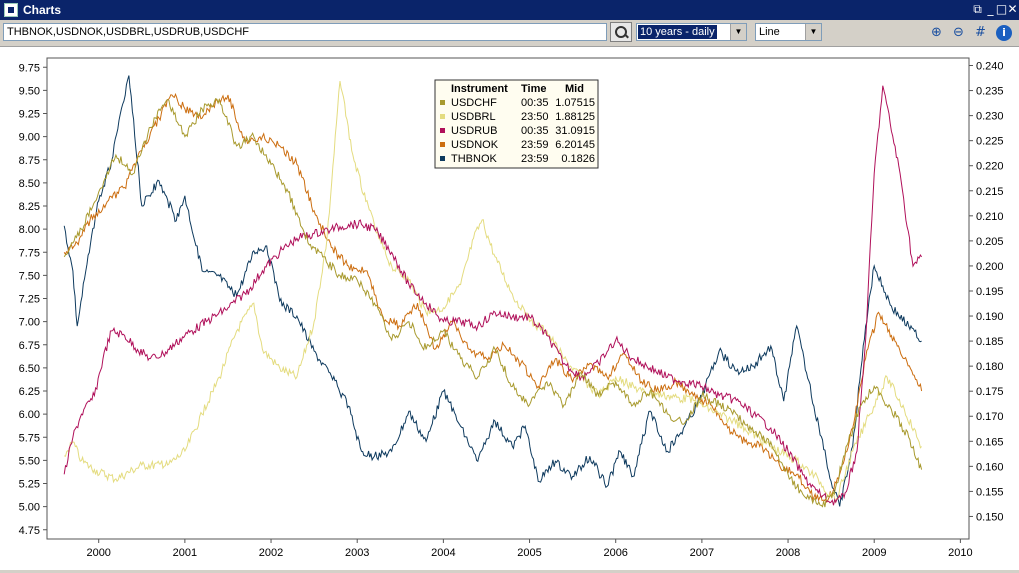 The image size is (1019, 573). What do you see at coordinates (990, 517) in the screenshot?
I see `right-tick-label: 0.150` at bounding box center [990, 517].